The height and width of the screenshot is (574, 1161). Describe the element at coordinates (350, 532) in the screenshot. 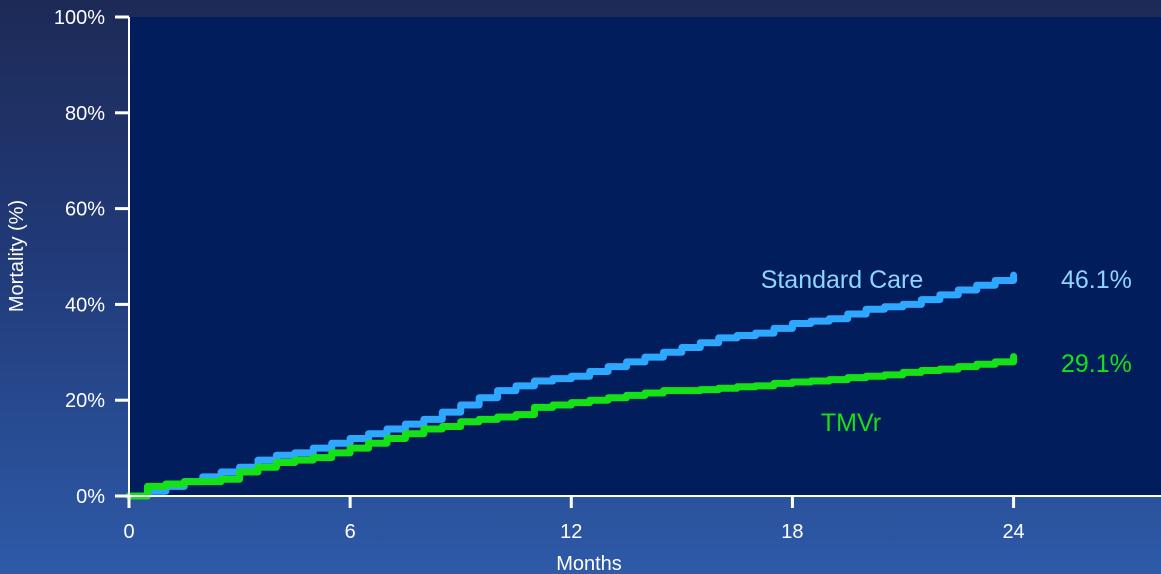

I see `x-tick-label: 6` at that location.